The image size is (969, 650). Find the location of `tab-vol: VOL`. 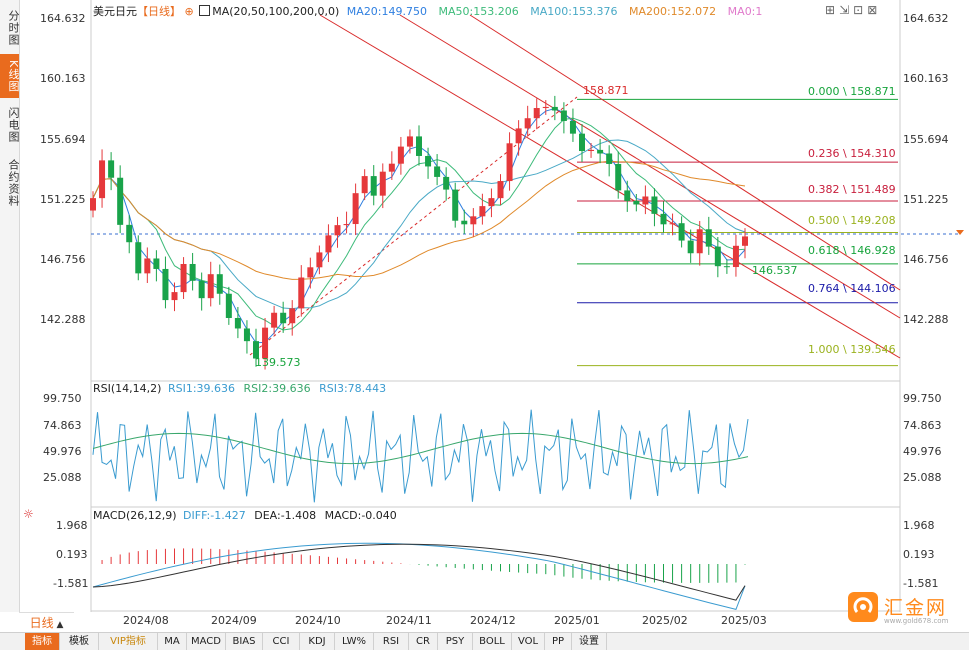

tab-vol: VOL is located at coordinates (528, 641).